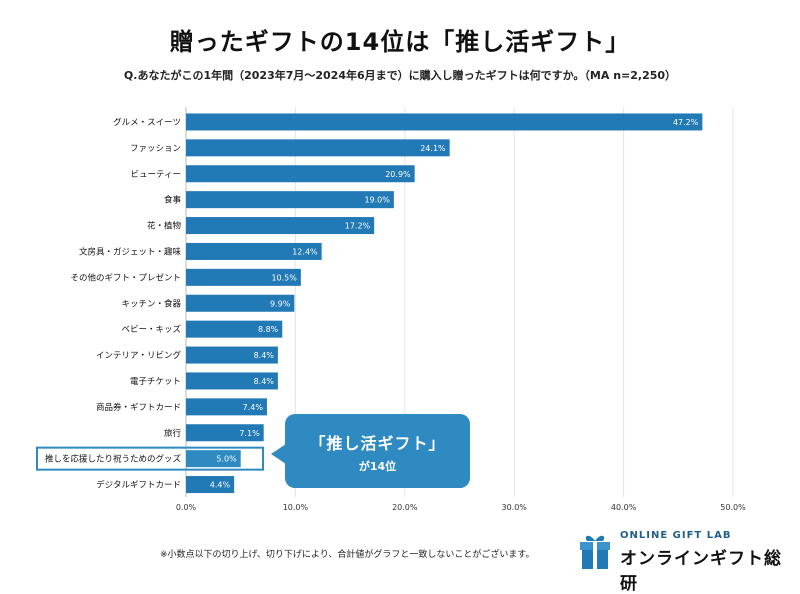  Describe the element at coordinates (139, 355) in the screenshot. I see `category-label: インテリア・リビング` at that location.